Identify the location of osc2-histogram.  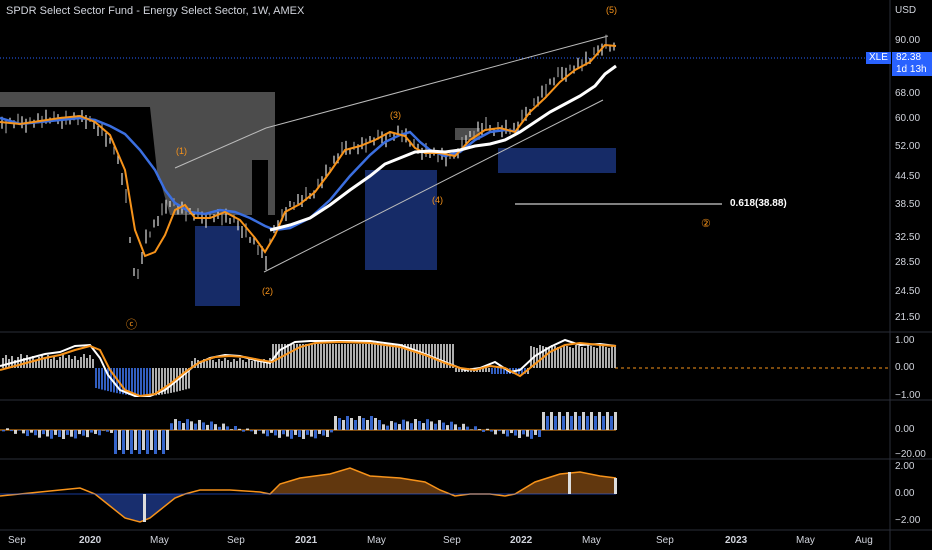
(309, 433).